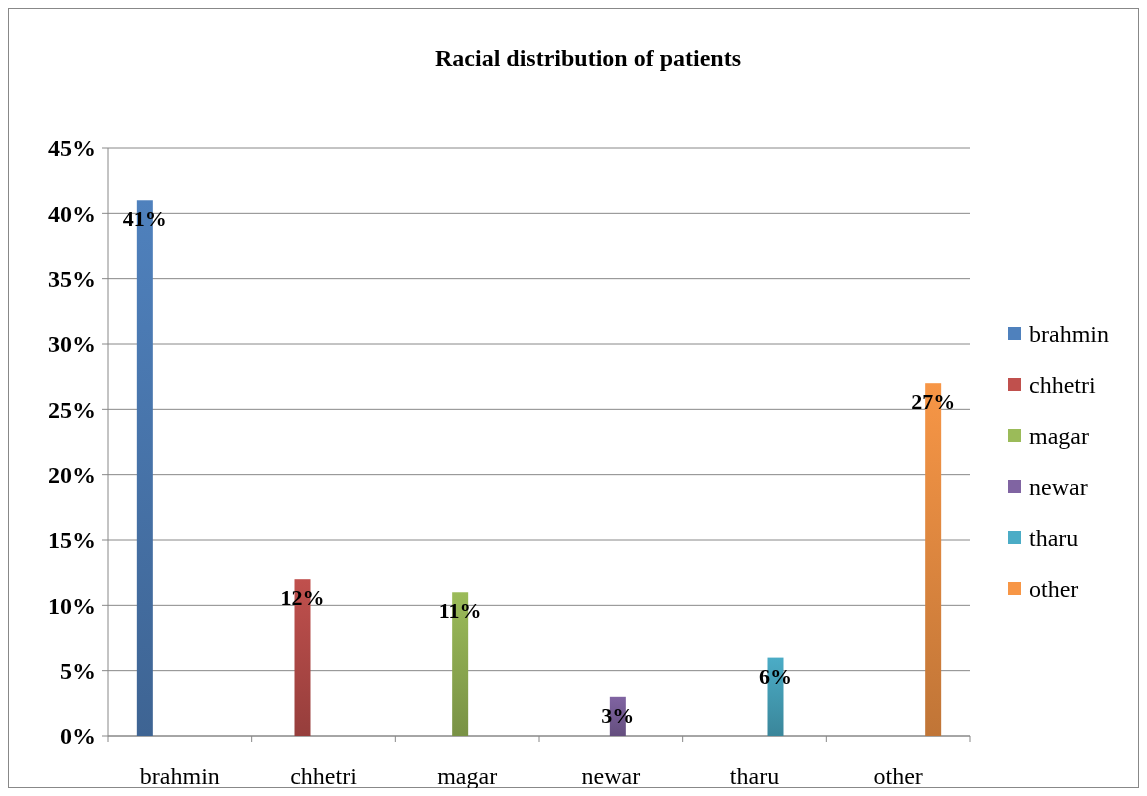 The width and height of the screenshot is (1147, 796). What do you see at coordinates (78, 736) in the screenshot?
I see `y-tick-label: 0%` at bounding box center [78, 736].